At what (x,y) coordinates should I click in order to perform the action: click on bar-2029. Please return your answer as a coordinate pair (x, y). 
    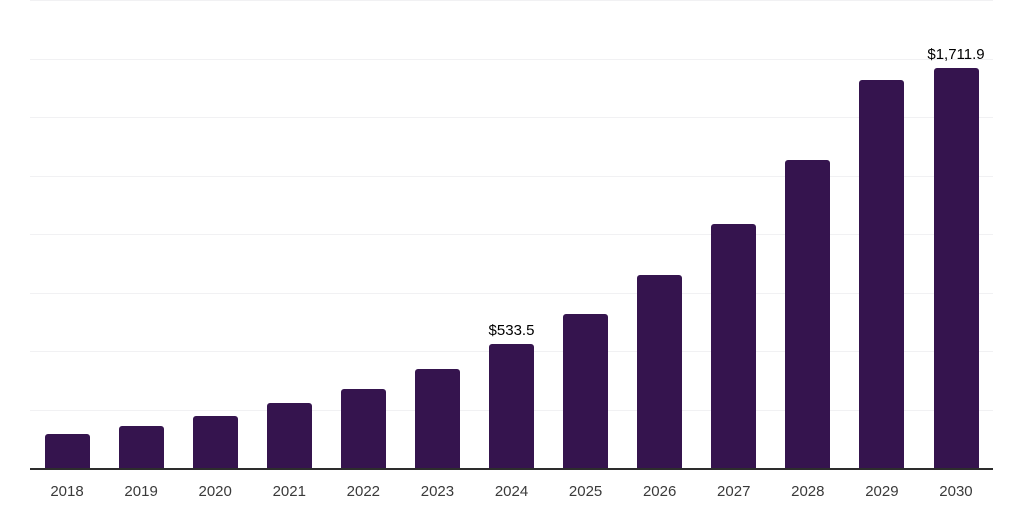
    Looking at the image, I should click on (882, 274).